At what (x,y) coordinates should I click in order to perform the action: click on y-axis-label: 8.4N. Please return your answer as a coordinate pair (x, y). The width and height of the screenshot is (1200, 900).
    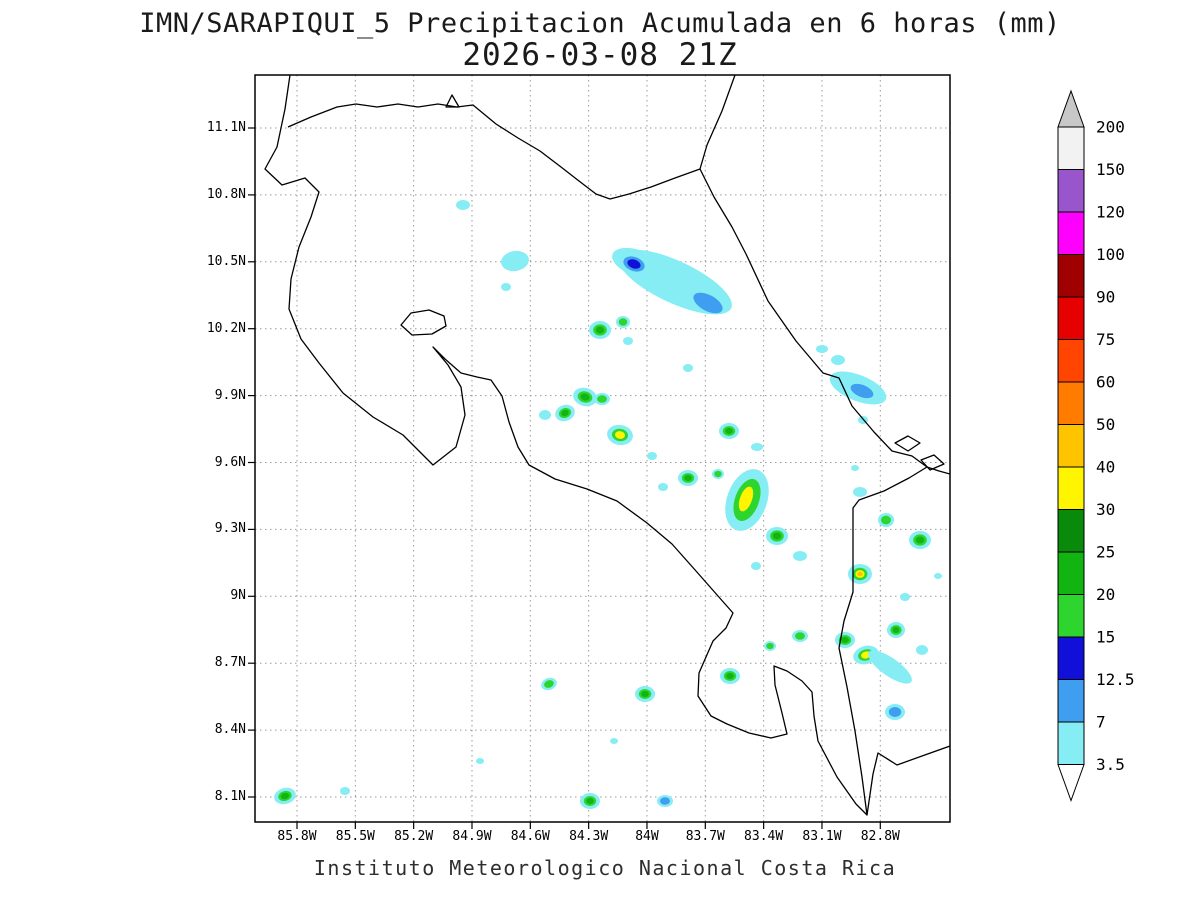
    Looking at the image, I should click on (230, 730).